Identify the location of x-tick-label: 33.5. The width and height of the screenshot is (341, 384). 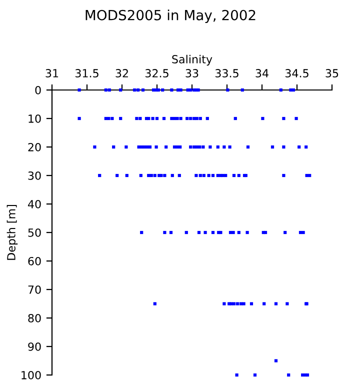
(226, 73).